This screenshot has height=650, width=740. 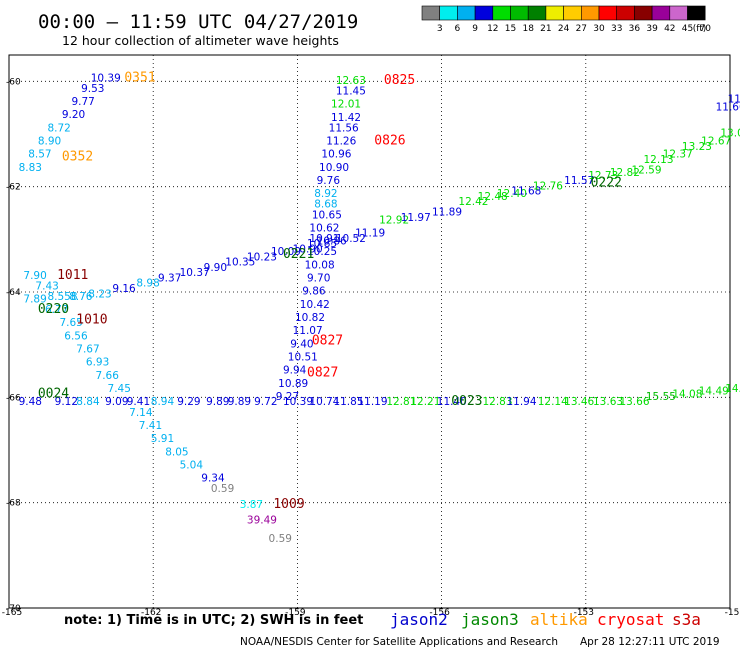 What do you see at coordinates (76, 336) in the screenshot?
I see `swh-value-label: 6.56` at bounding box center [76, 336].